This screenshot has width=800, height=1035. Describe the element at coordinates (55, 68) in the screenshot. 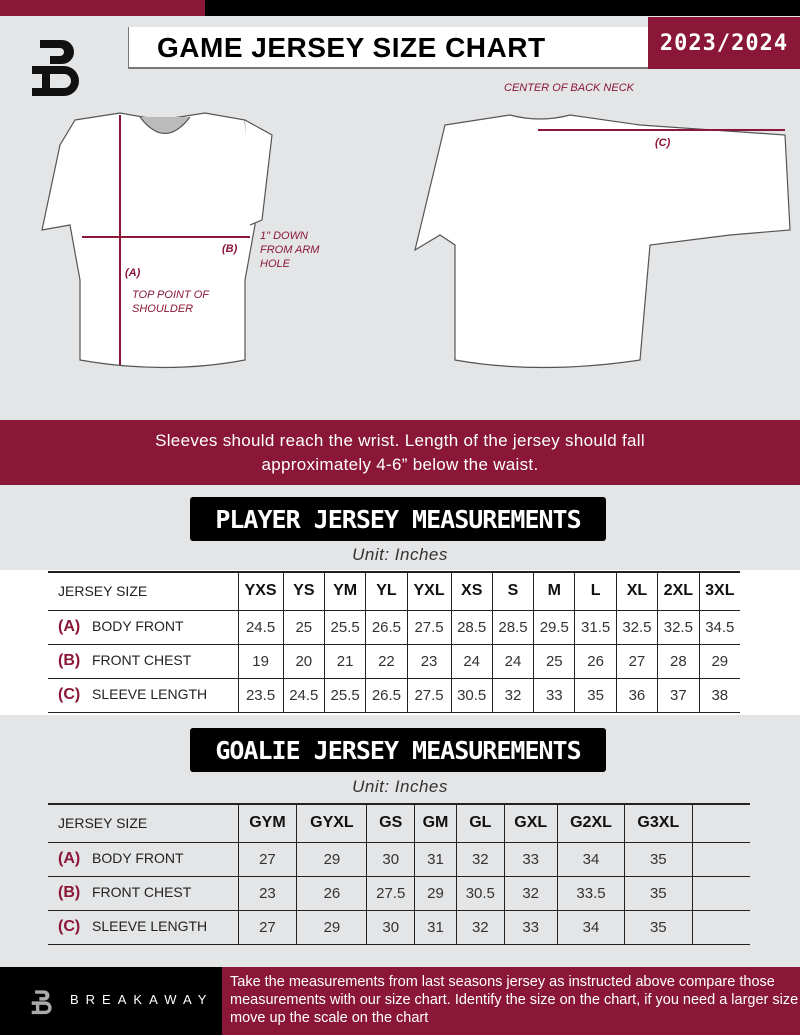

I see `breakaway-logo-icon` at that location.